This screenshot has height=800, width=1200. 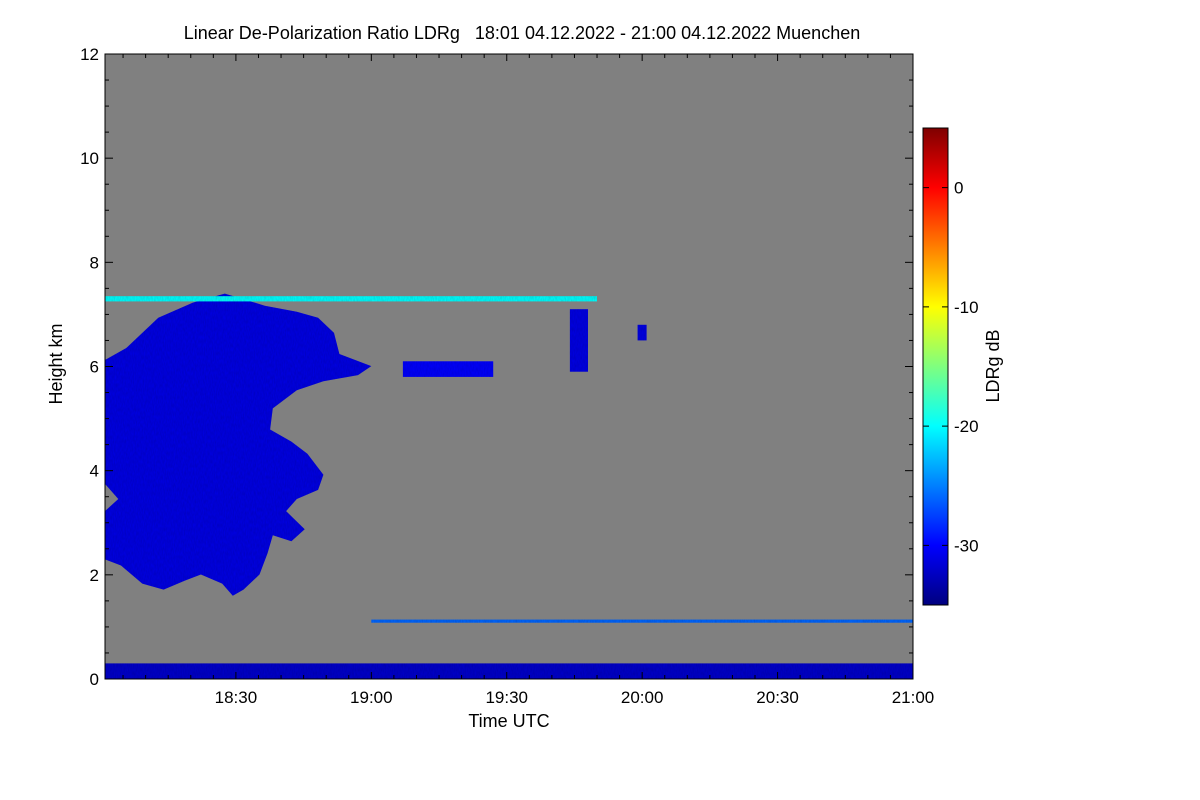 I want to click on colorbar-tick-label: -30, so click(x=966, y=545).